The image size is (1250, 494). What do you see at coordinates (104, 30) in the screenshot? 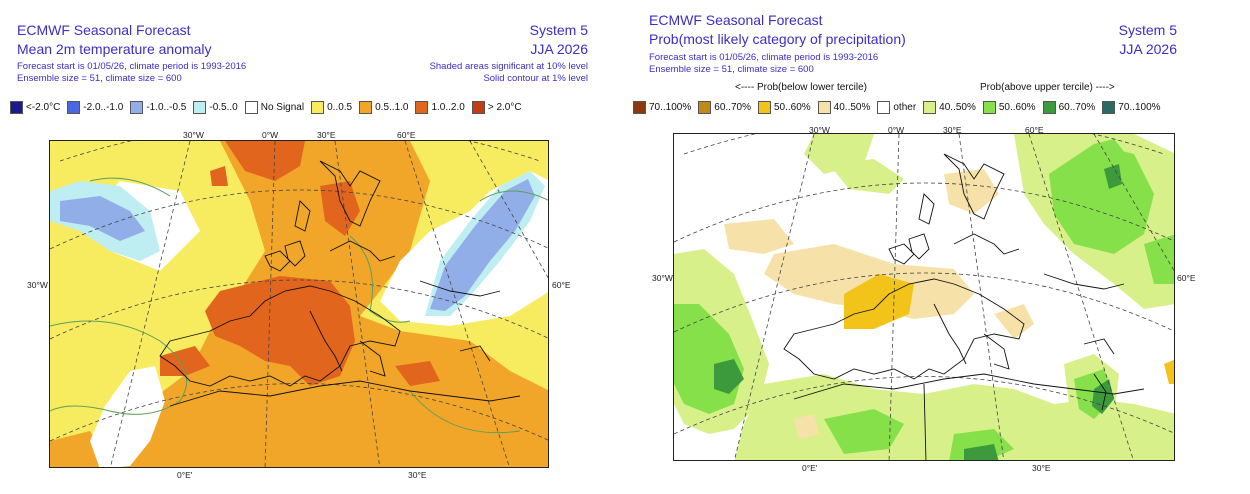
I see `left-title-line1: ECMWF Seasonal Forecast` at bounding box center [104, 30].